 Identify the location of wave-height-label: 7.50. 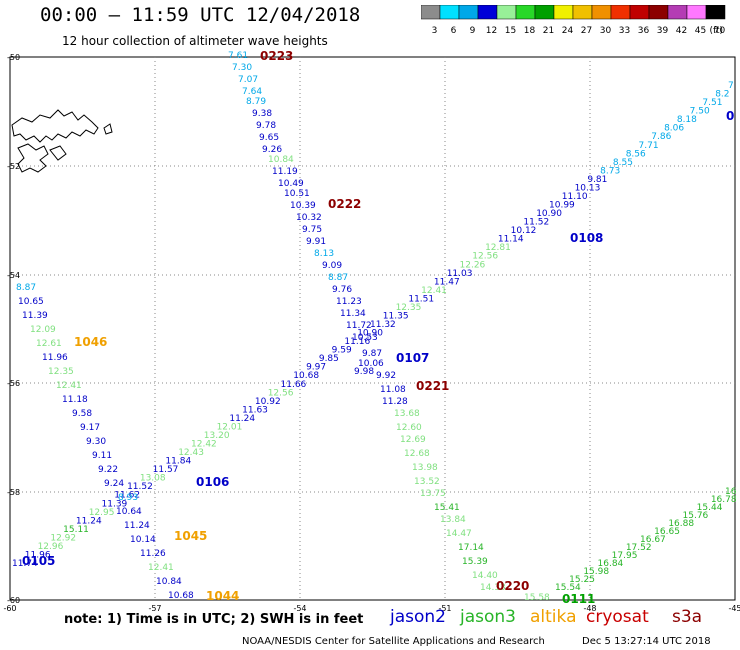
(700, 112).